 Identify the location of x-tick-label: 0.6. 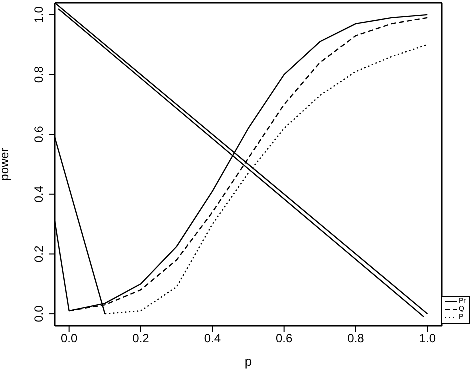
(284, 339).